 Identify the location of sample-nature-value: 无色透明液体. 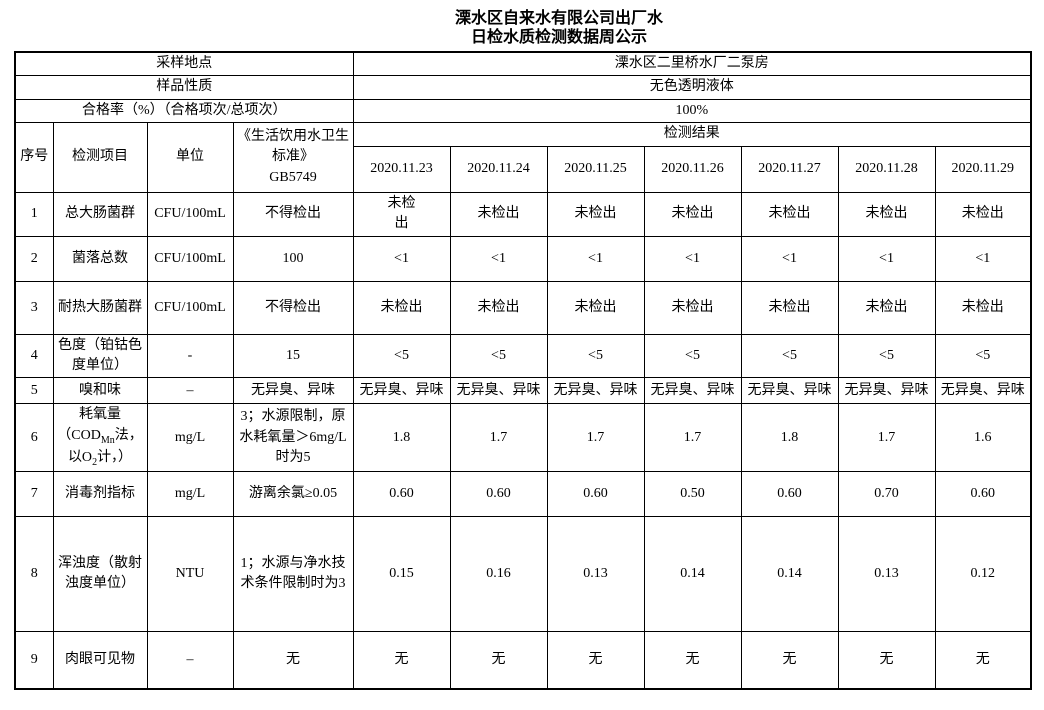
(692, 87).